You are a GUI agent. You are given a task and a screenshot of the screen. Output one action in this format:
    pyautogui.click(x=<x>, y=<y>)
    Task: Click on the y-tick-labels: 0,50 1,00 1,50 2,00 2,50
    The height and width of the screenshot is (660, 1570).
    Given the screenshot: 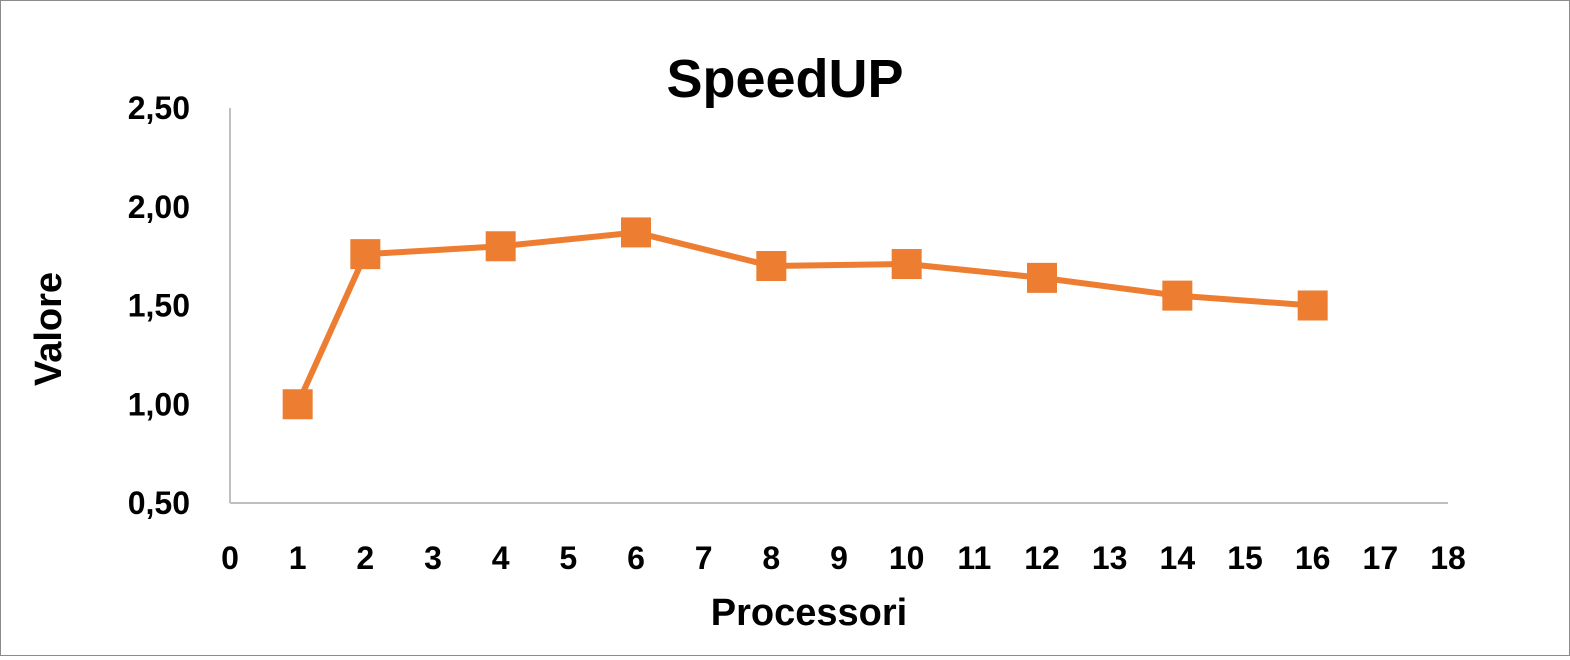 What is the action you would take?
    pyautogui.click(x=159, y=305)
    